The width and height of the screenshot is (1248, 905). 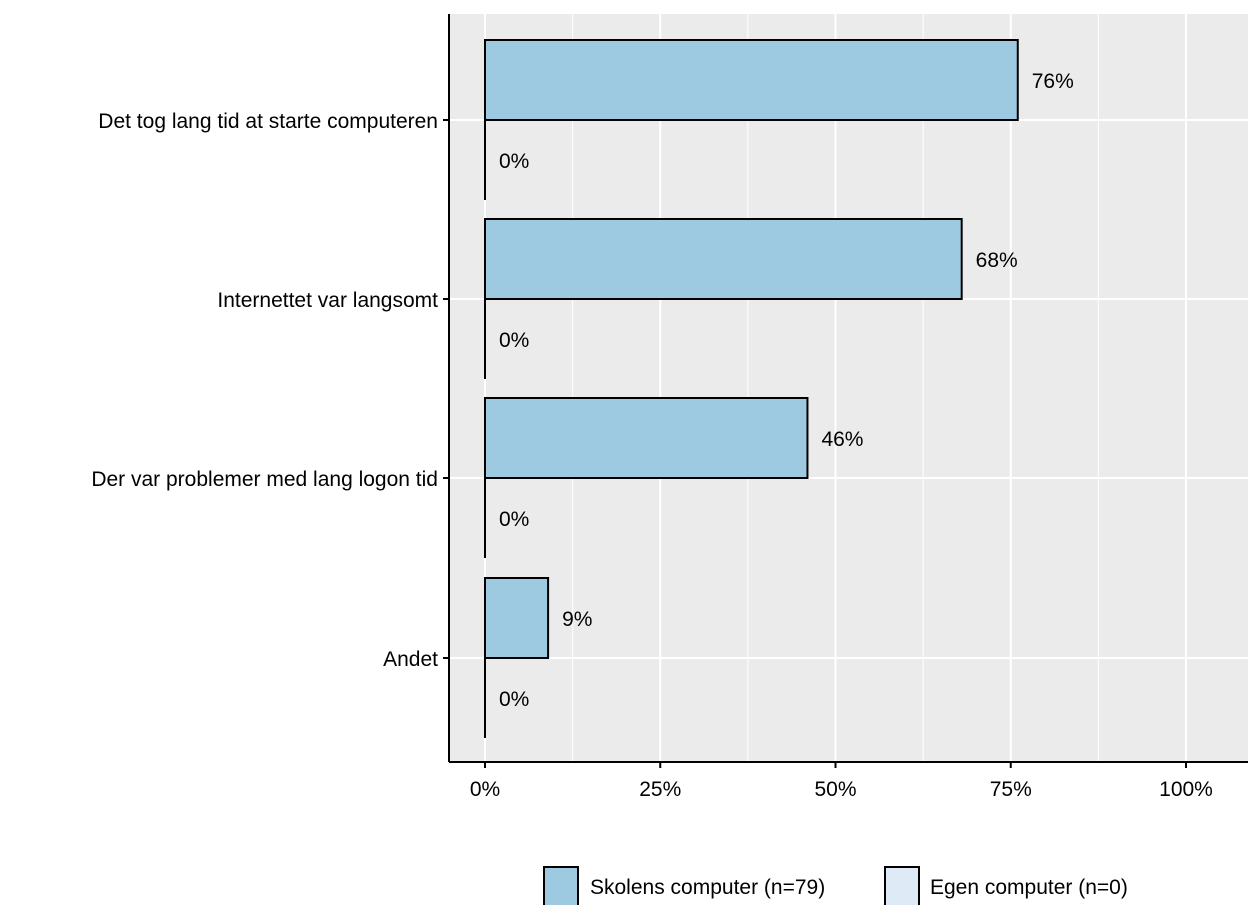 What do you see at coordinates (264, 479) in the screenshot?
I see `y-tick-label: Der var problemer med lang logon tid` at bounding box center [264, 479].